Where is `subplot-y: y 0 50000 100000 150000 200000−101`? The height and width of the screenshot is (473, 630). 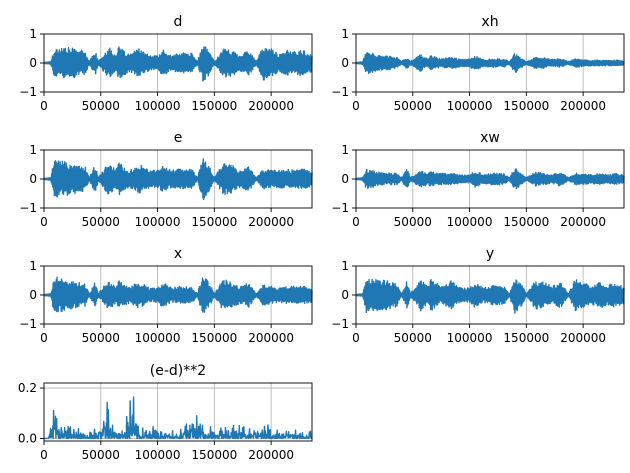 subplot-y: y 0 50000 100000 150000 200000−101 is located at coordinates (478, 295).